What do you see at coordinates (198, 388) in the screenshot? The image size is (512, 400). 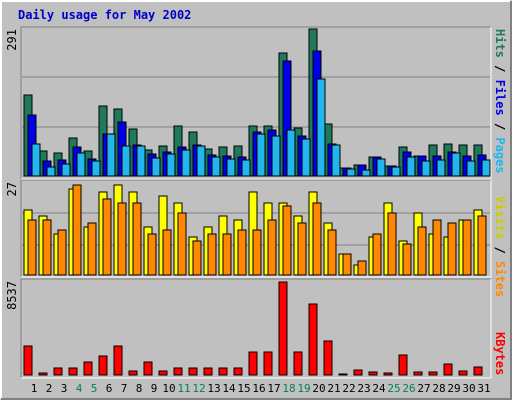 I see `day-label: 12` at bounding box center [198, 388].